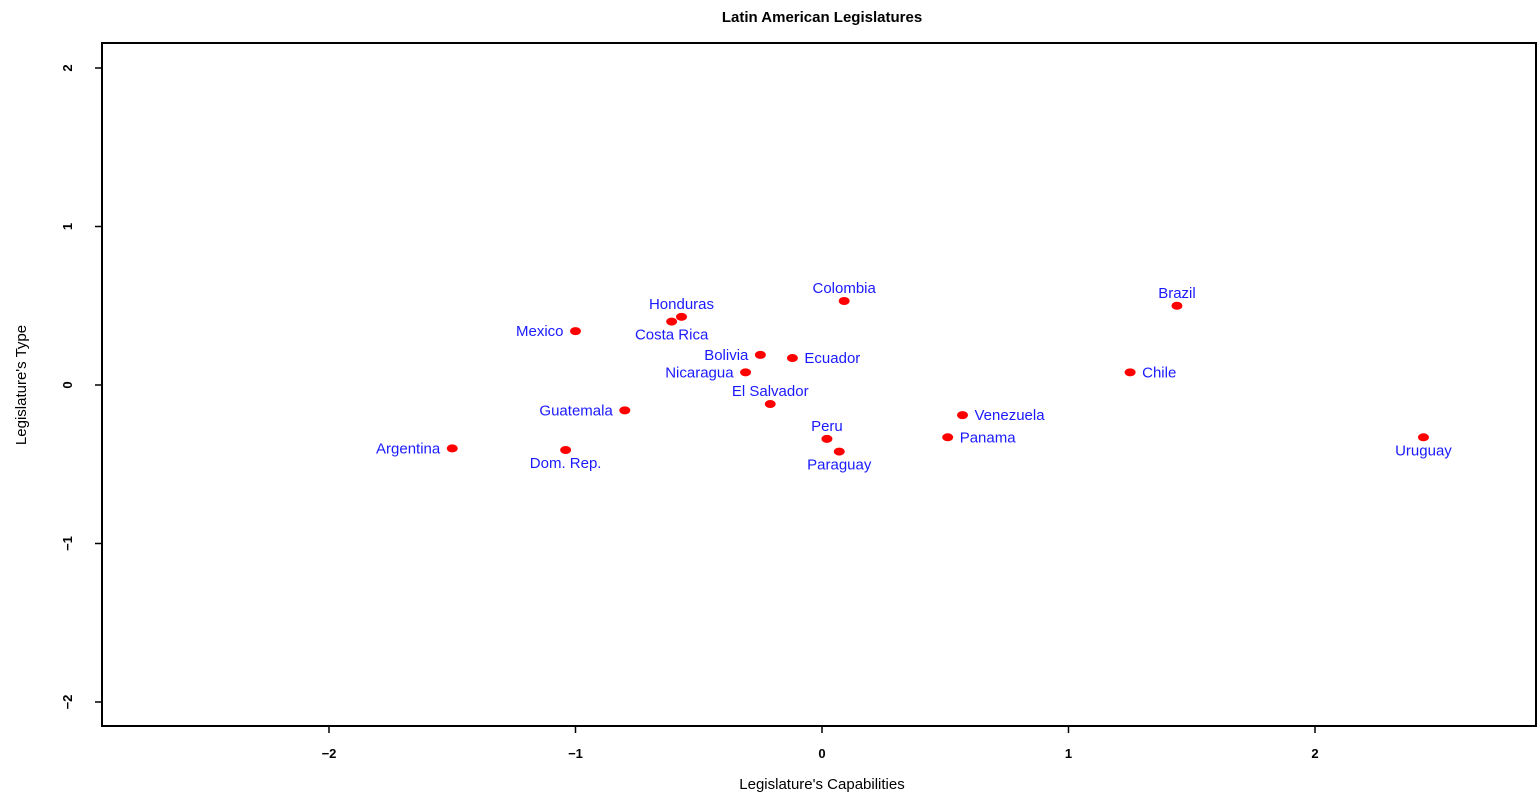  What do you see at coordinates (821, 753) in the screenshot?
I see `x-tick-label: 0` at bounding box center [821, 753].